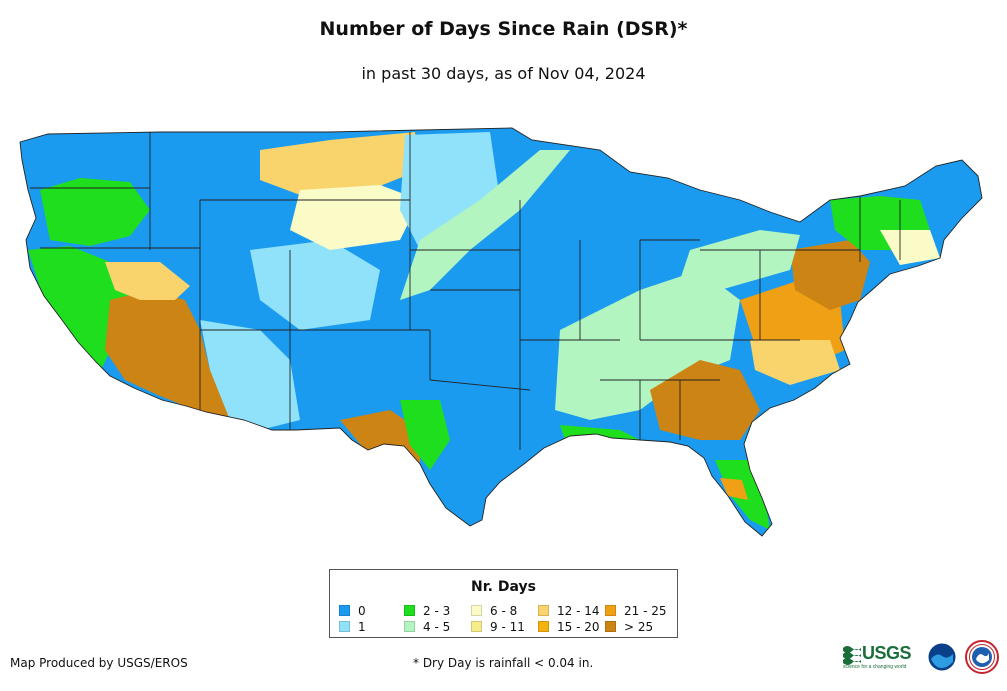 The height and width of the screenshot is (691, 1007). What do you see at coordinates (362, 627) in the screenshot?
I see `legend-label: 1` at bounding box center [362, 627].